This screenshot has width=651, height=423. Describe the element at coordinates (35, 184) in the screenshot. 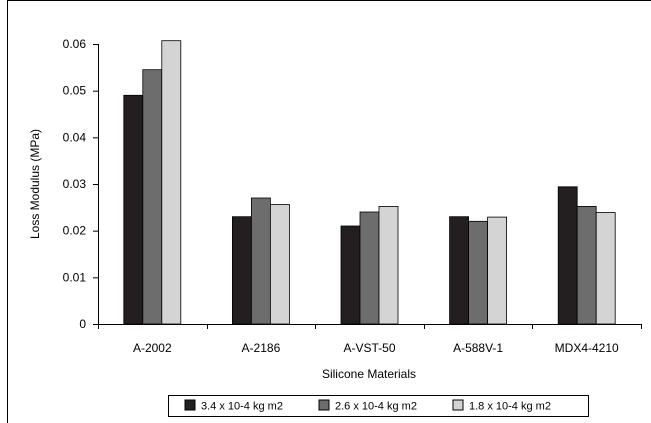

I see `y-axis-title: Loss Modulus (MPa)` at that location.